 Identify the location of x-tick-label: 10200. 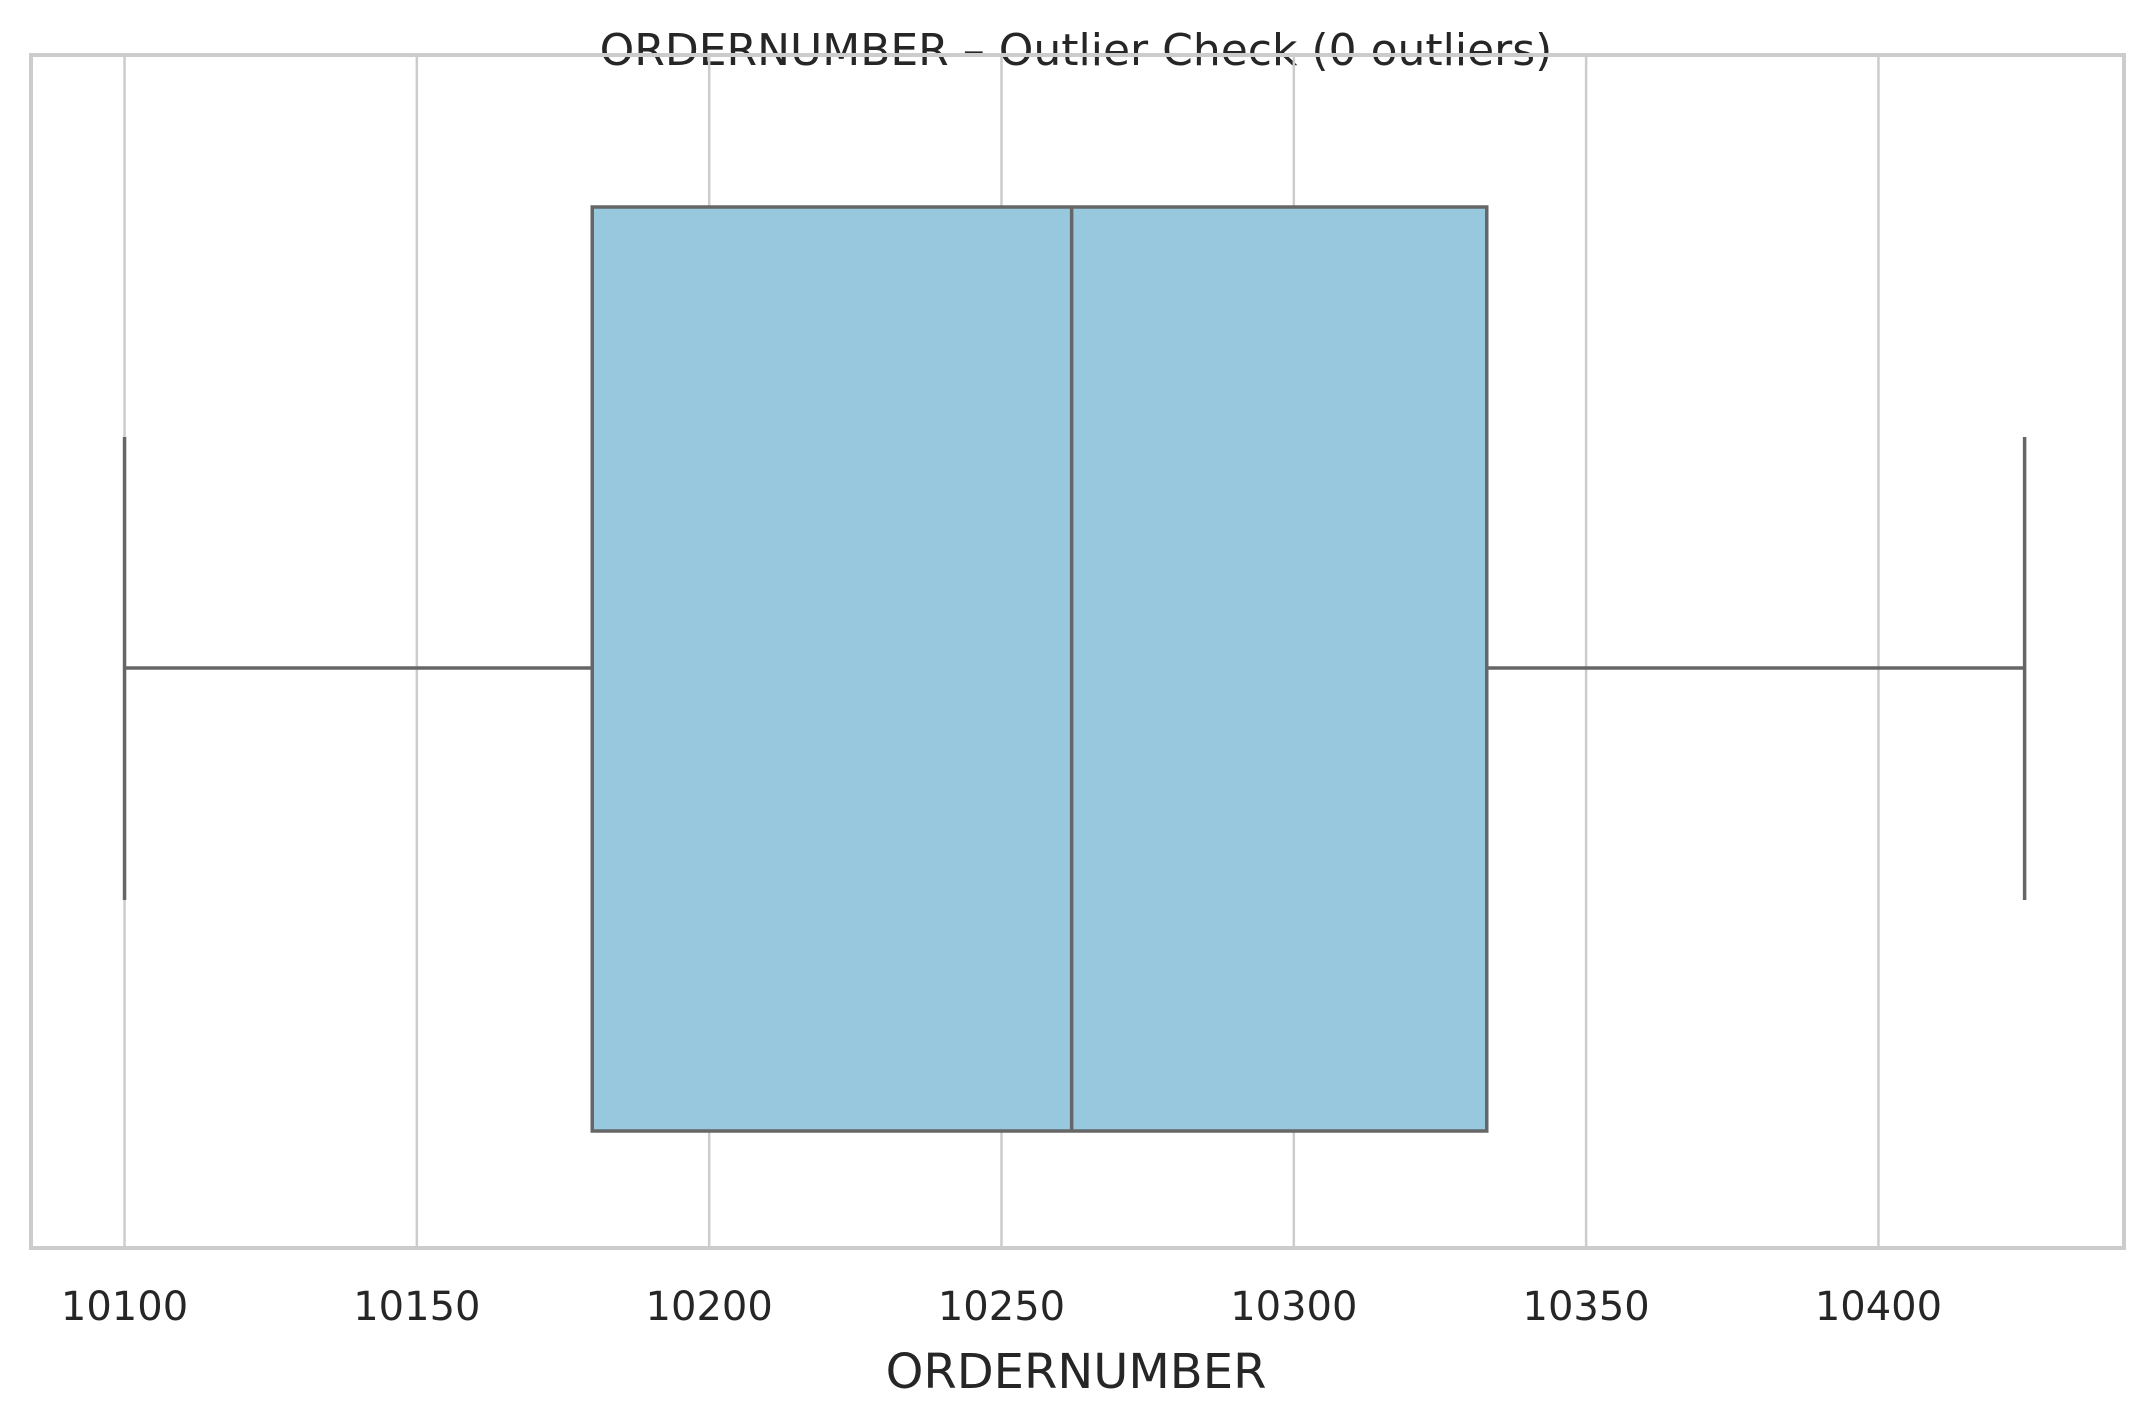
(709, 1307).